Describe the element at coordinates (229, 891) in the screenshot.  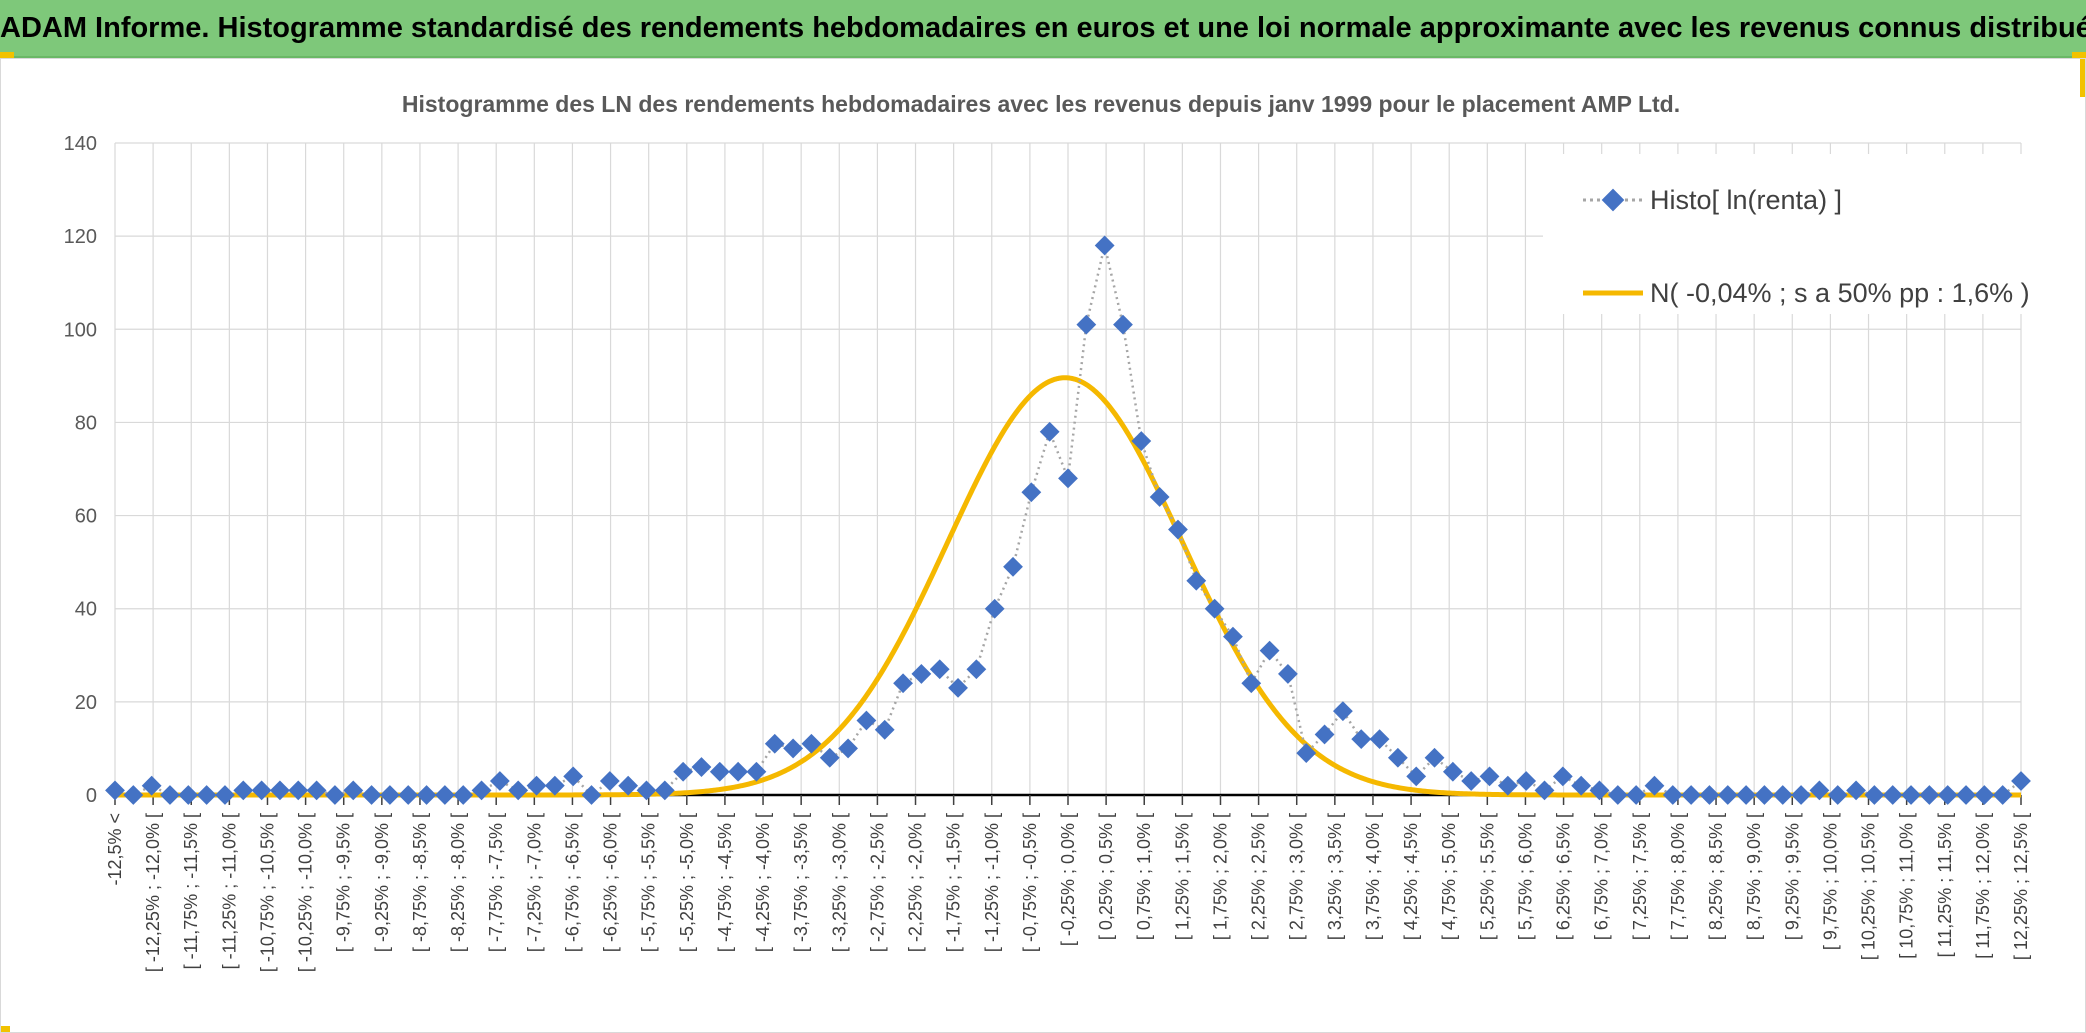
I see `x-tick-label: [ -11,25% ; -11,0% [` at that location.